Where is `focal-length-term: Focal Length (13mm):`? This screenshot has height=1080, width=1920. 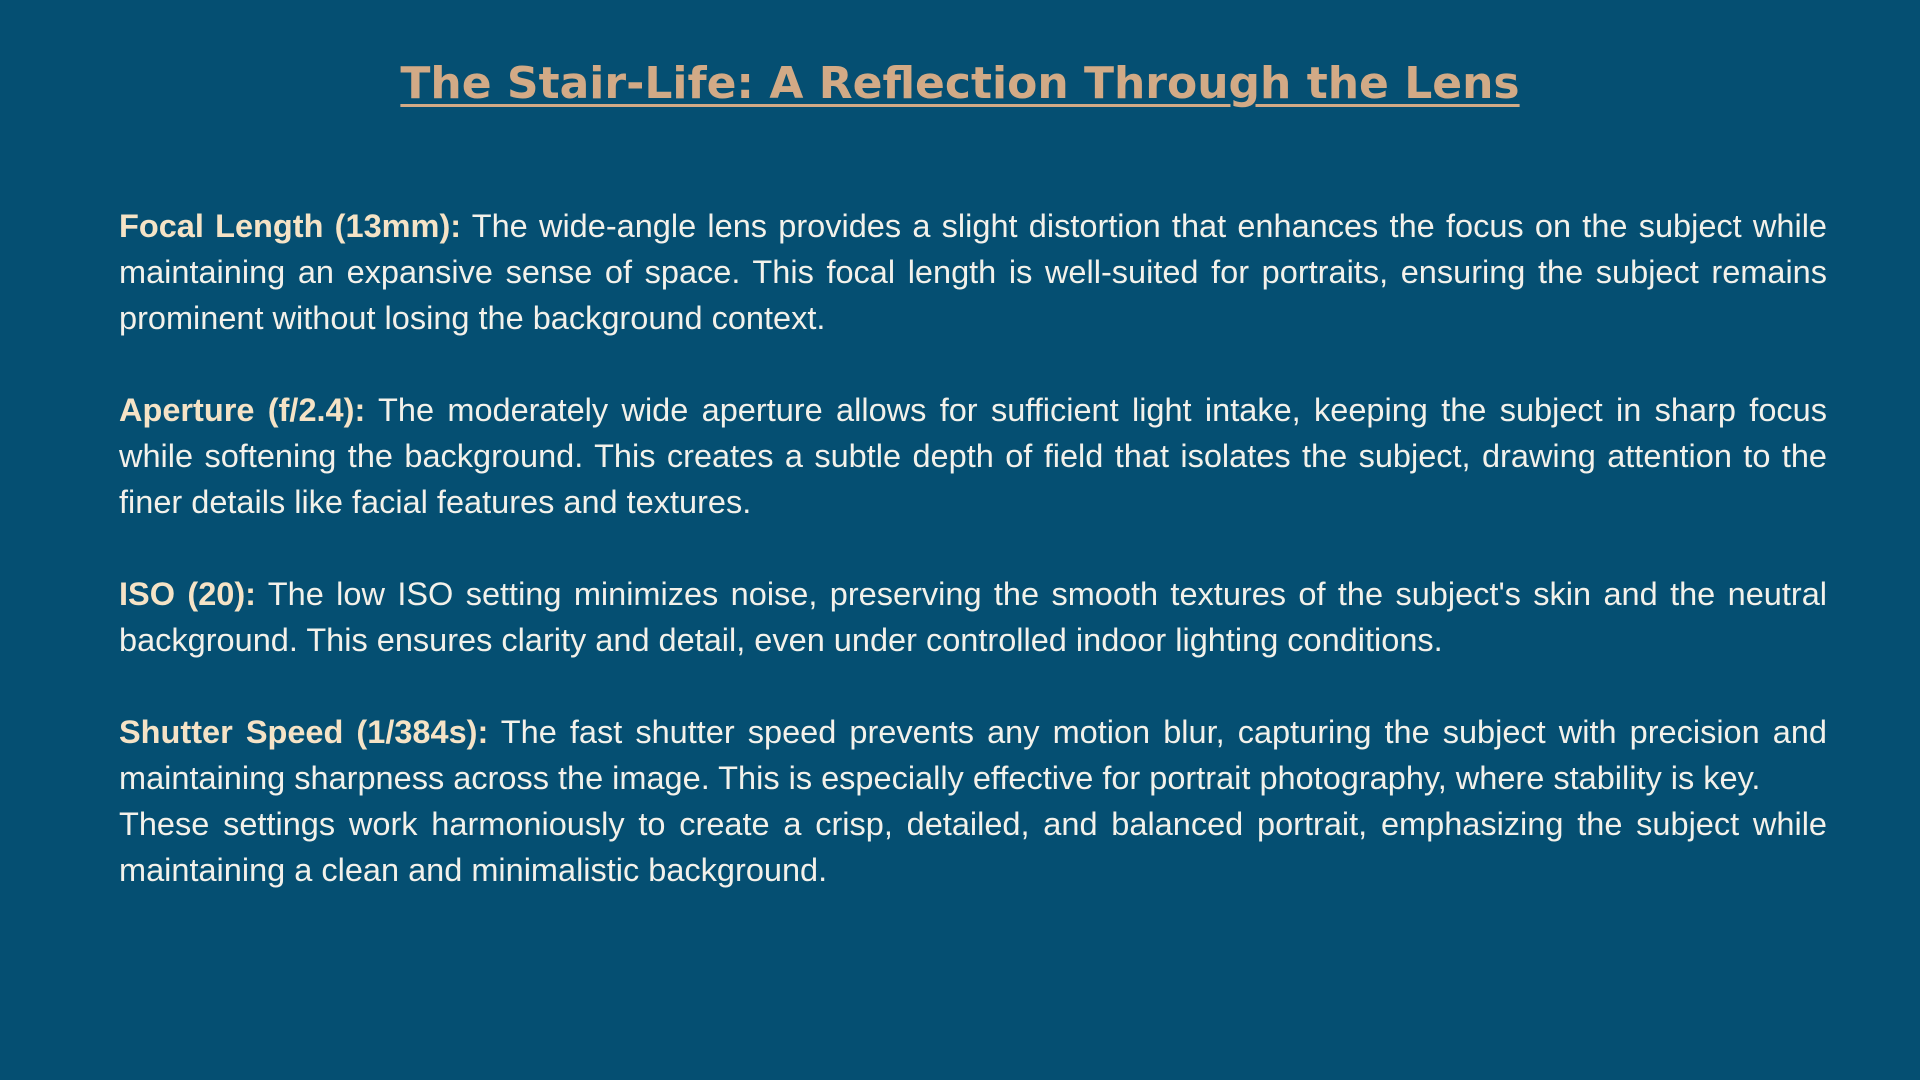 focal-length-term: Focal Length (13mm): is located at coordinates (290, 226).